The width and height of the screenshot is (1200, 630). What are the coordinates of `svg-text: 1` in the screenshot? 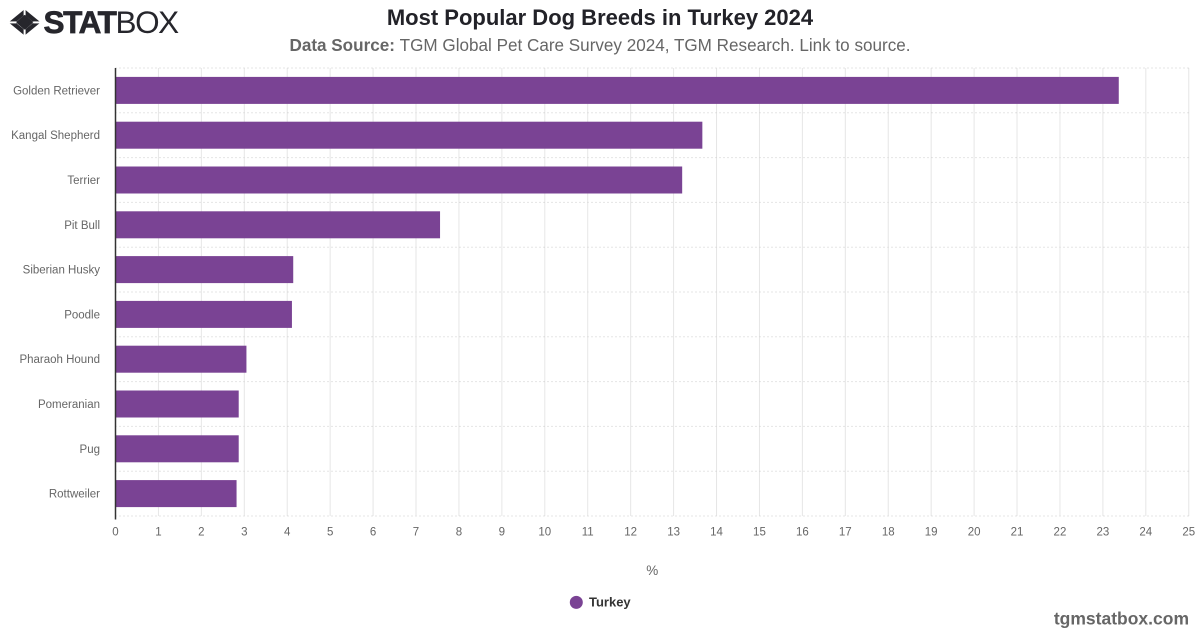 It's located at (158, 533).